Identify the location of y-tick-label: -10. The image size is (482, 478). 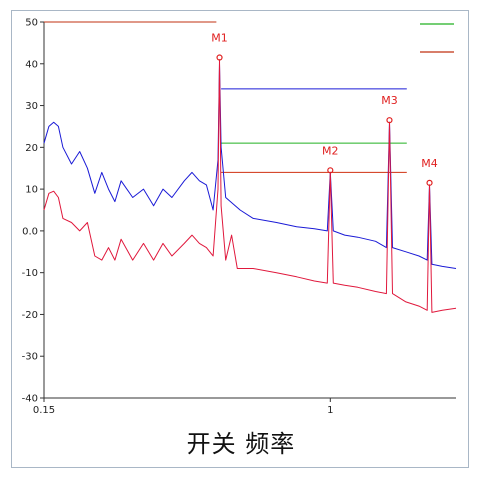
(30, 273).